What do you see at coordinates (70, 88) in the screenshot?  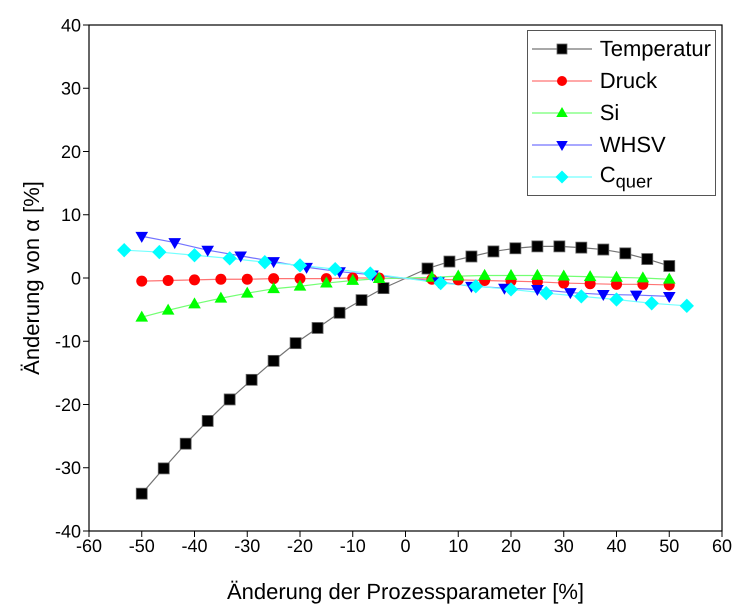 I see `y-tick-label: 30` at bounding box center [70, 88].